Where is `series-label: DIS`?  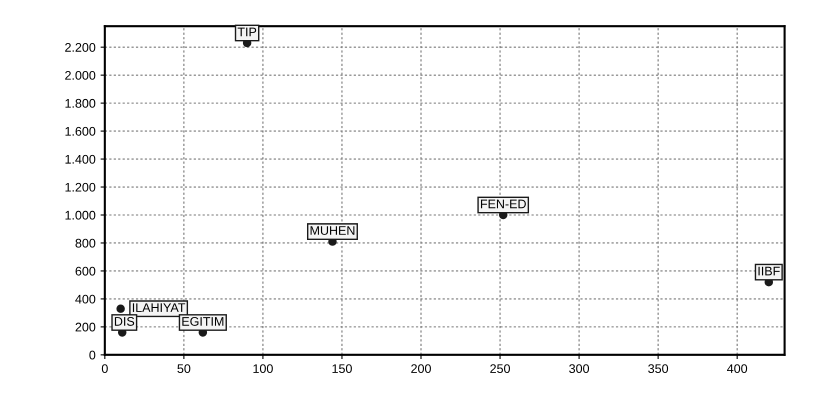
series-label: DIS is located at coordinates (124, 321).